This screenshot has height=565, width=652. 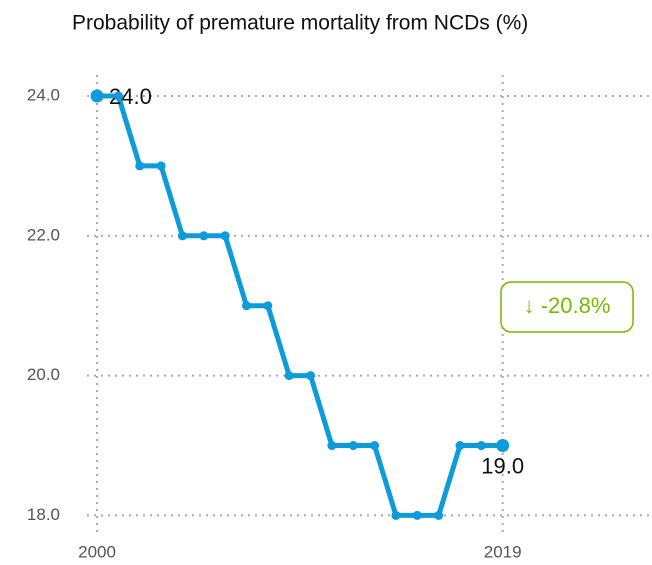 What do you see at coordinates (97, 551) in the screenshot?
I see `x-tick-label: 2000` at bounding box center [97, 551].